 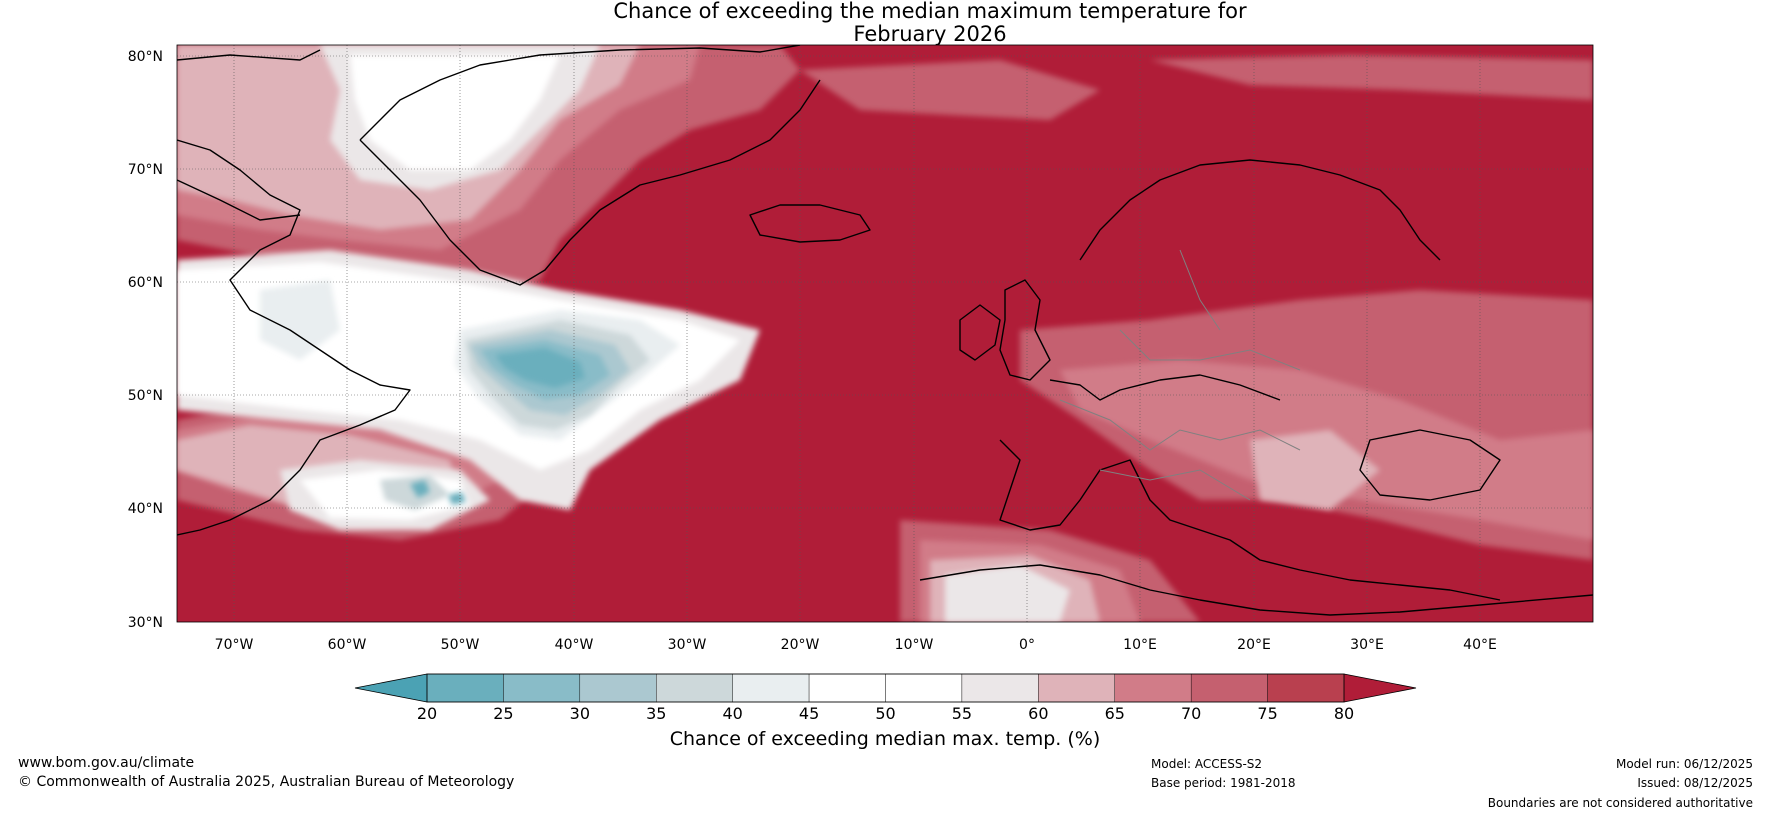 What do you see at coordinates (809, 713) in the screenshot?
I see `colorbar-tick-label: 45` at bounding box center [809, 713].